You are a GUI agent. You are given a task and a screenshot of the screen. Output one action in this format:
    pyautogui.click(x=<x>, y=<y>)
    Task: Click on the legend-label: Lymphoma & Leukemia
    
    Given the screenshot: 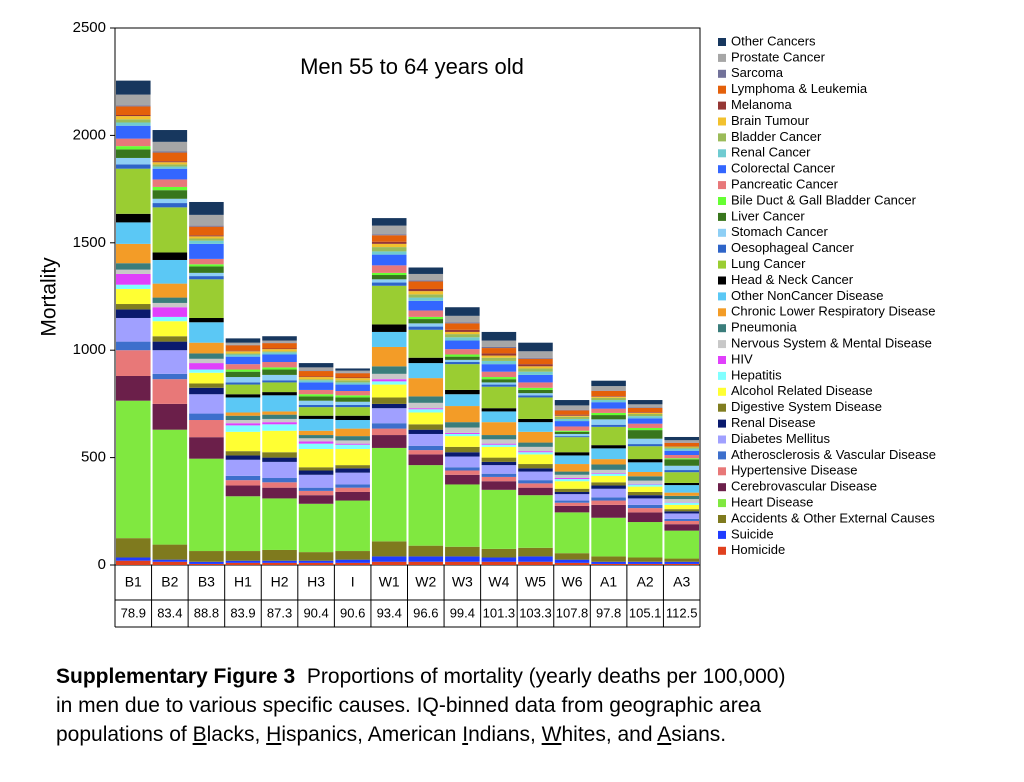 What is the action you would take?
    pyautogui.click(x=799, y=88)
    